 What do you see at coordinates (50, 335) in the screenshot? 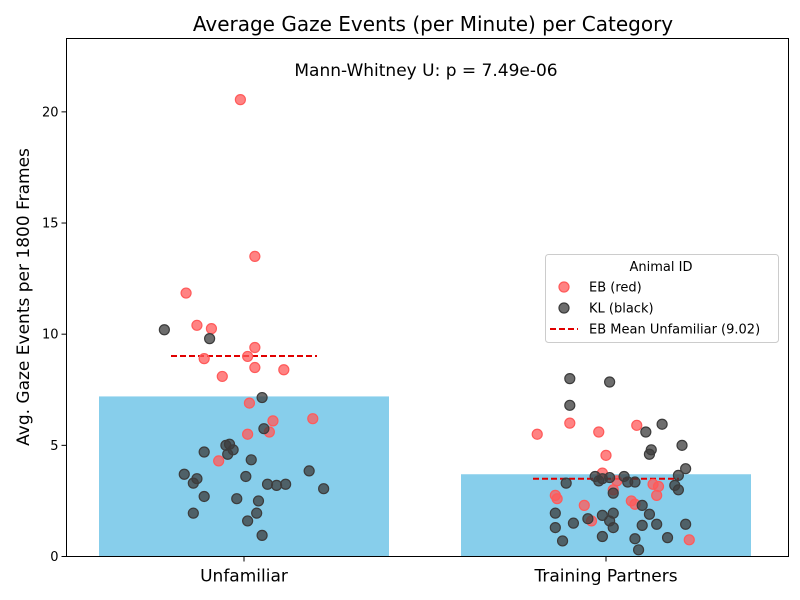
I see `y-tick-label: 10` at bounding box center [50, 335].